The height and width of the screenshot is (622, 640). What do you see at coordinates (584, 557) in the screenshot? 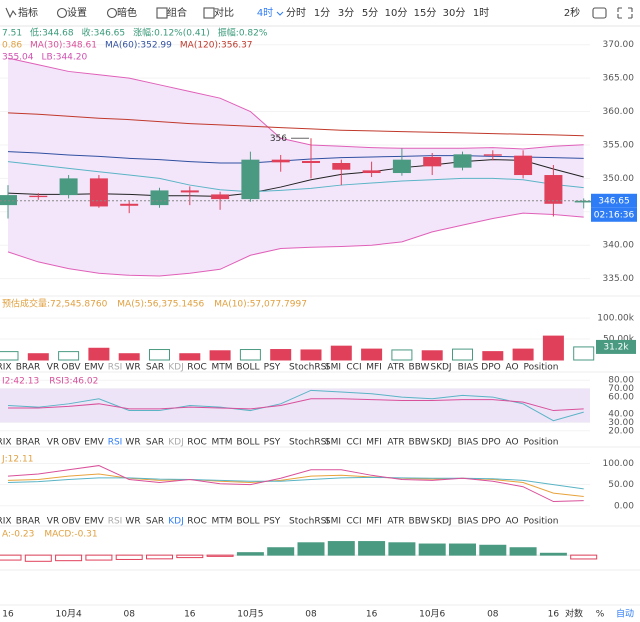
I see `macd-bar` at bounding box center [584, 557].